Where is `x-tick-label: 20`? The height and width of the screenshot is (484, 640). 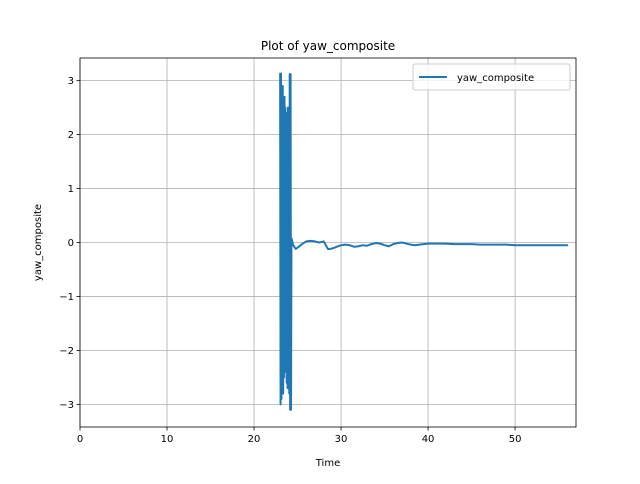
x-tick-label: 20 is located at coordinates (254, 439).